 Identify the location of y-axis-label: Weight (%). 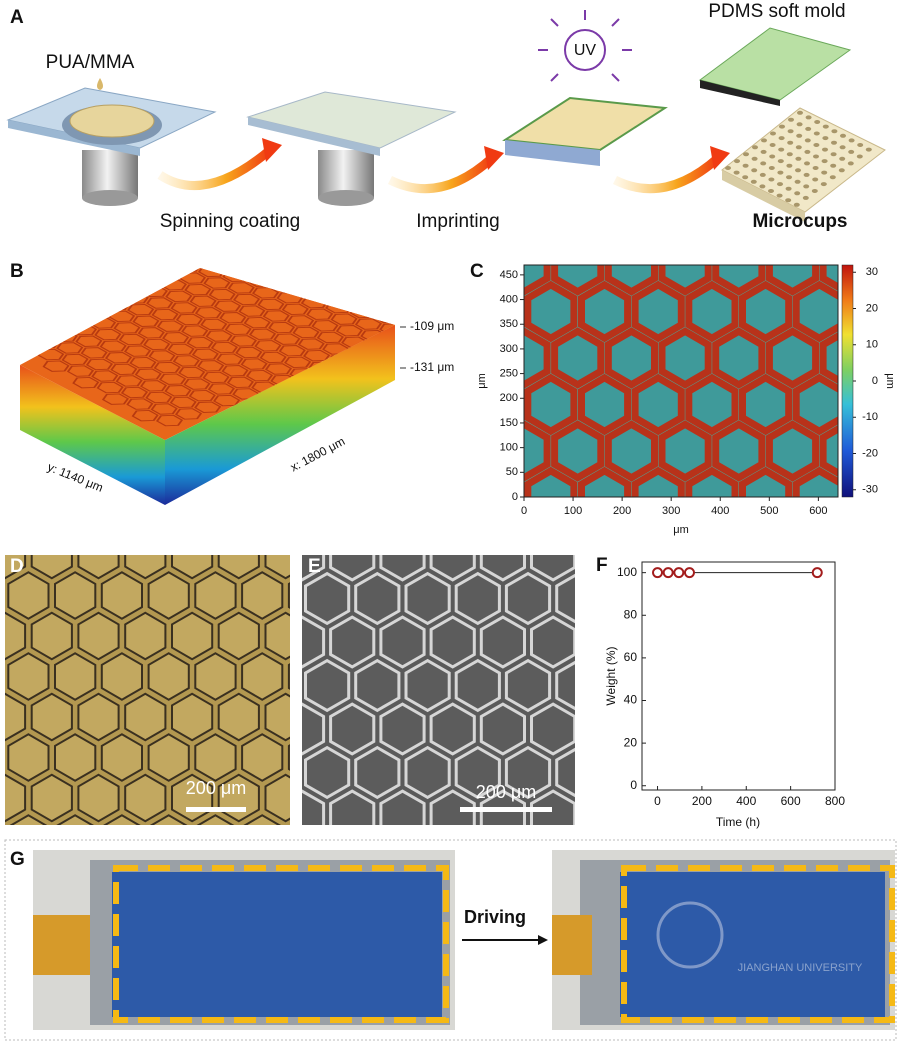
(611, 675).